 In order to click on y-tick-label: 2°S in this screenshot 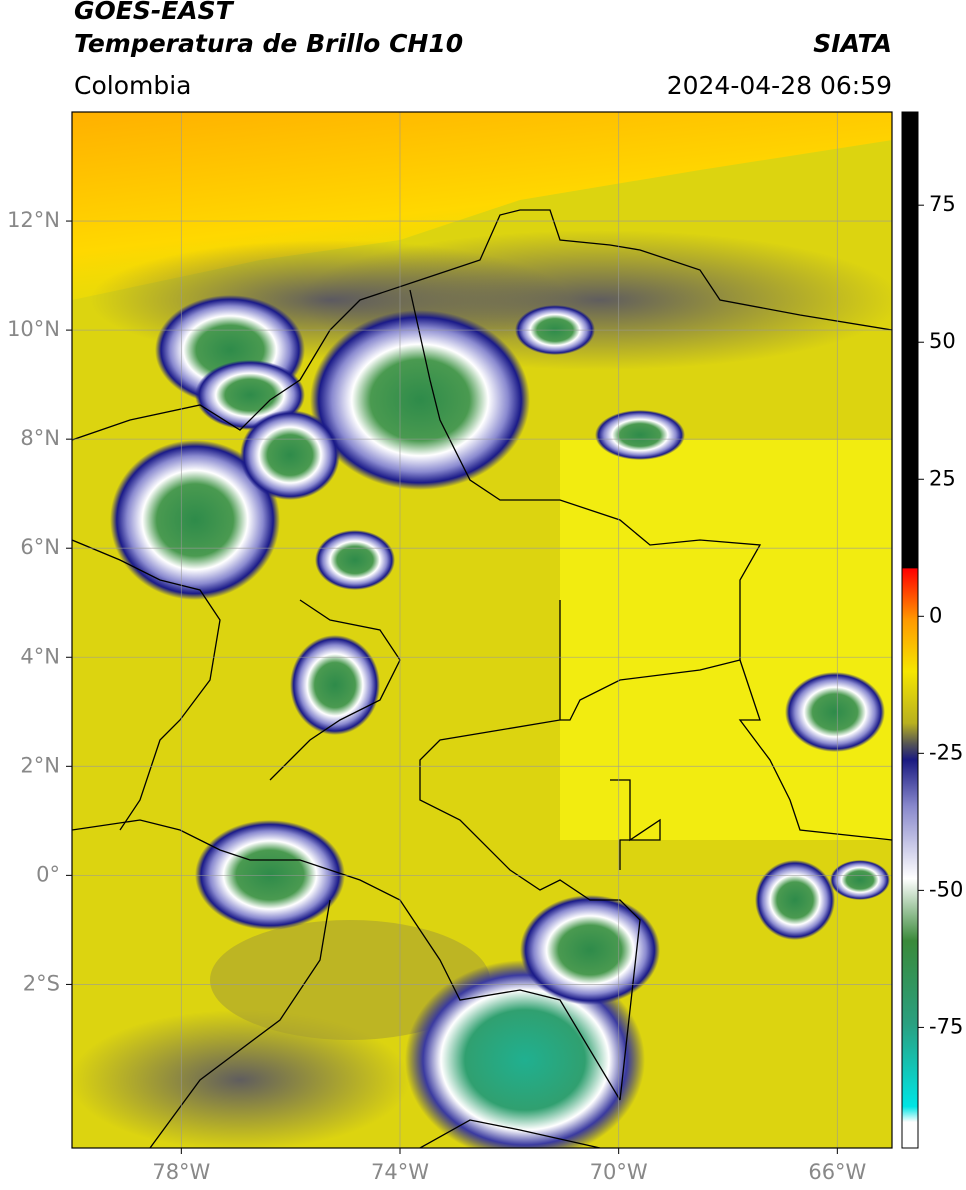, I will do `click(41, 983)`.